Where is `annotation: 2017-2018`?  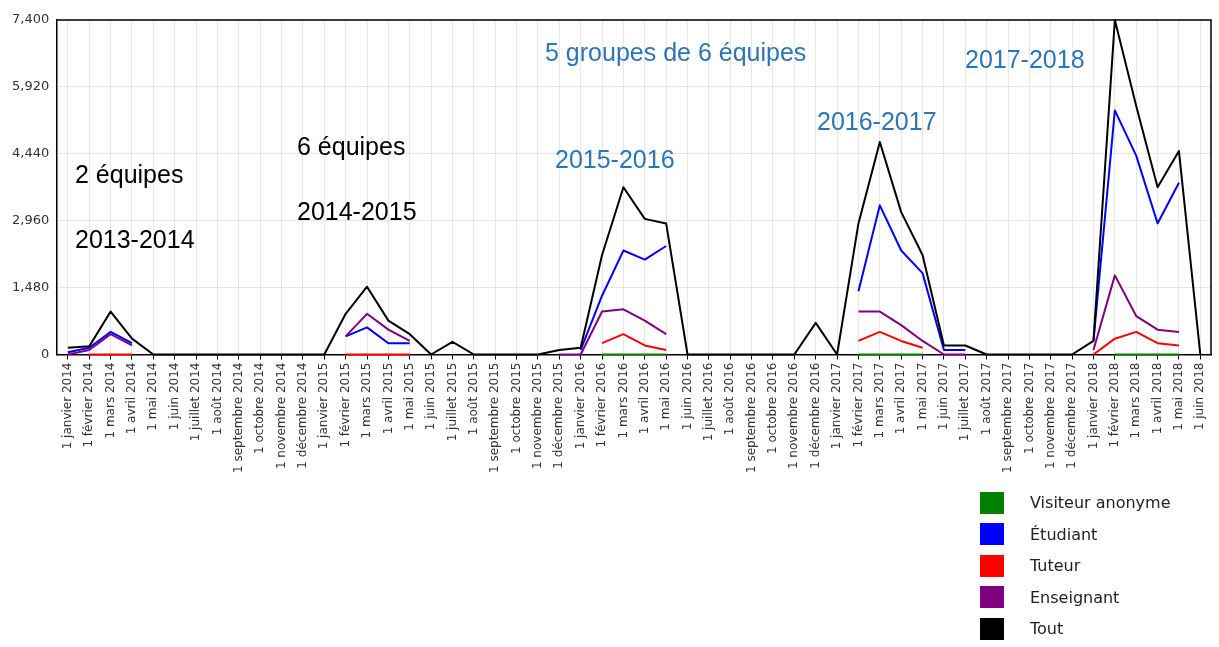
annotation: 2017-2018 is located at coordinates (1025, 59).